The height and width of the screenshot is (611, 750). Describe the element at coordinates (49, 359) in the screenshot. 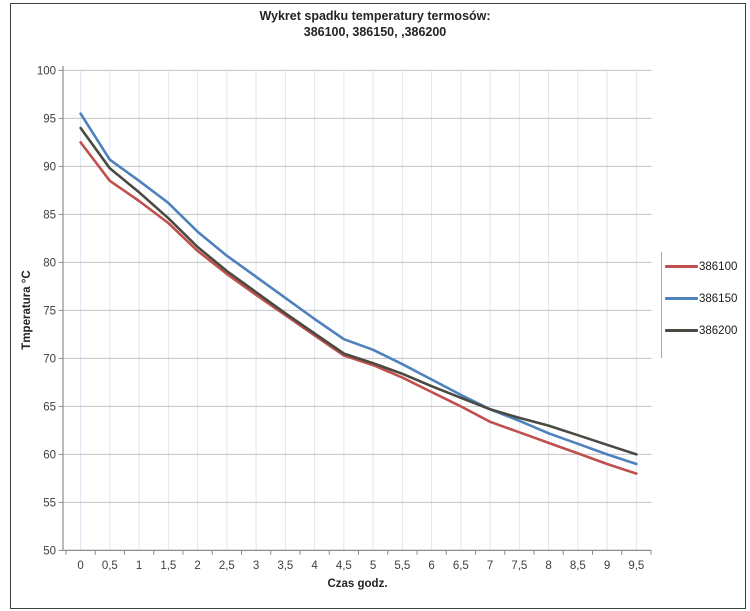

I see `y-tick-label: 70` at that location.